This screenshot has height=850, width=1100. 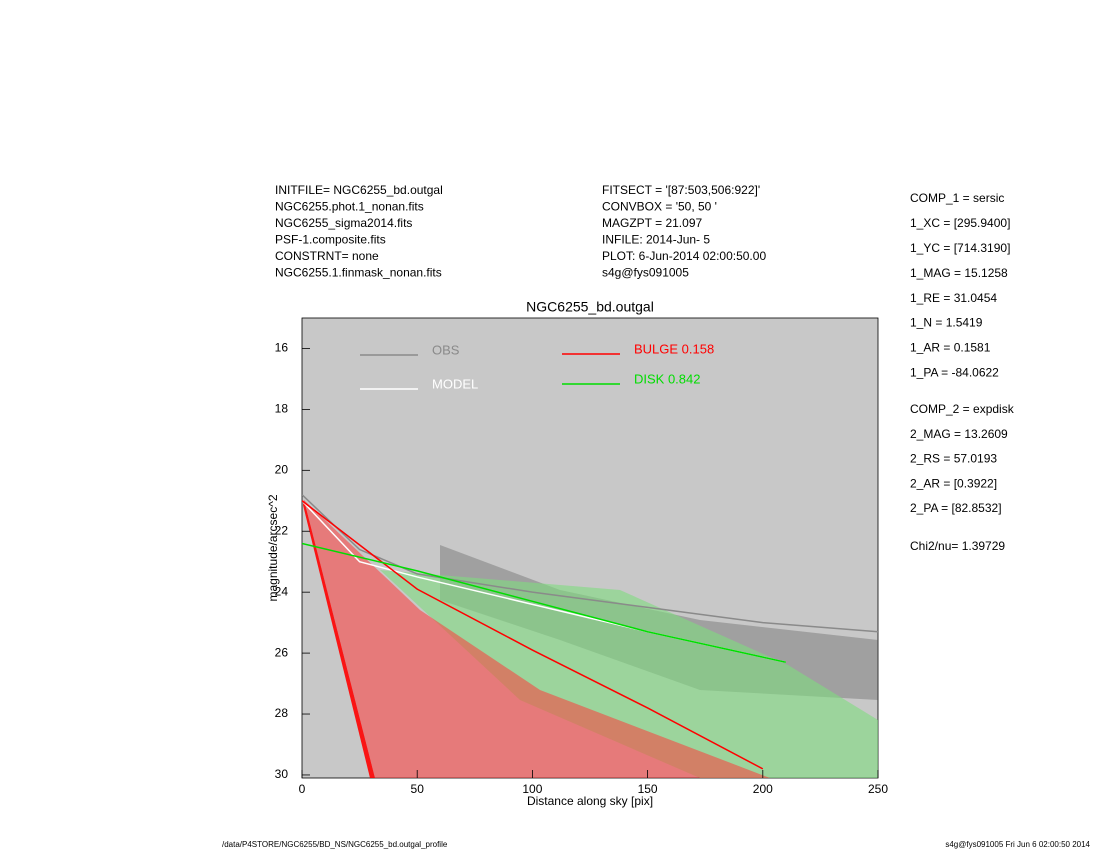 I want to click on y-tick-label: 26, so click(x=282, y=652).